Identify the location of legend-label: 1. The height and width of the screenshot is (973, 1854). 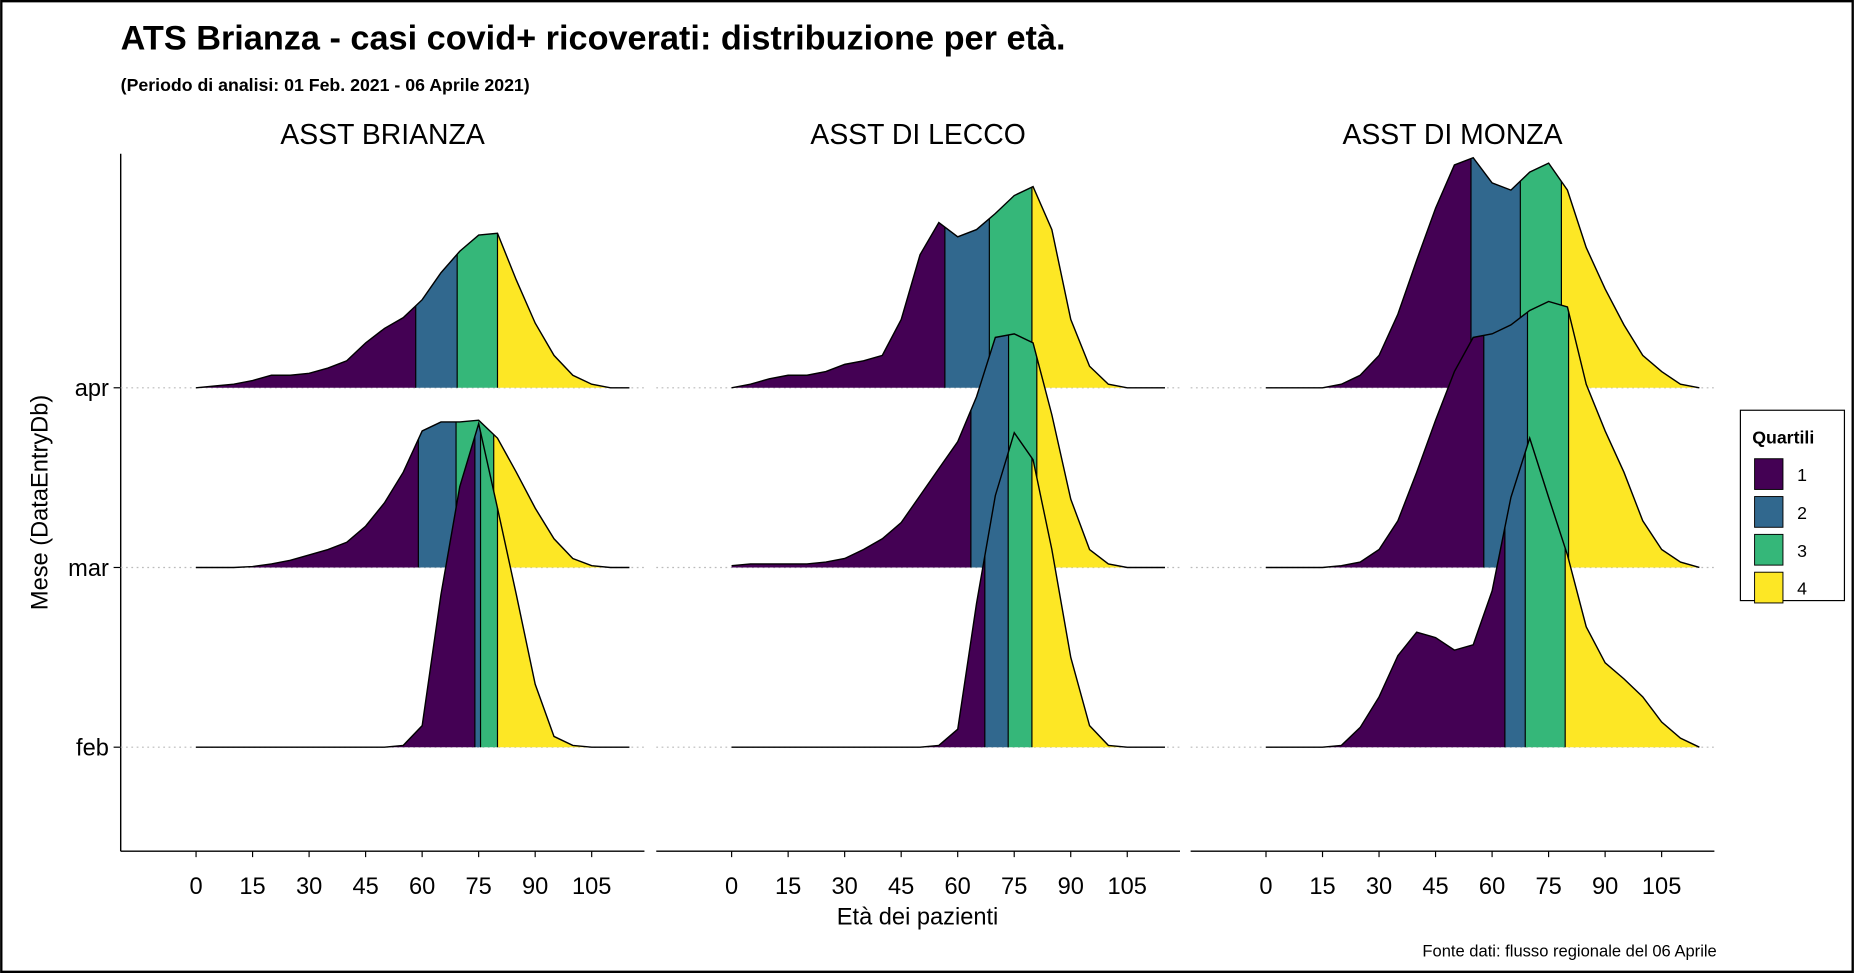
(1802, 475).